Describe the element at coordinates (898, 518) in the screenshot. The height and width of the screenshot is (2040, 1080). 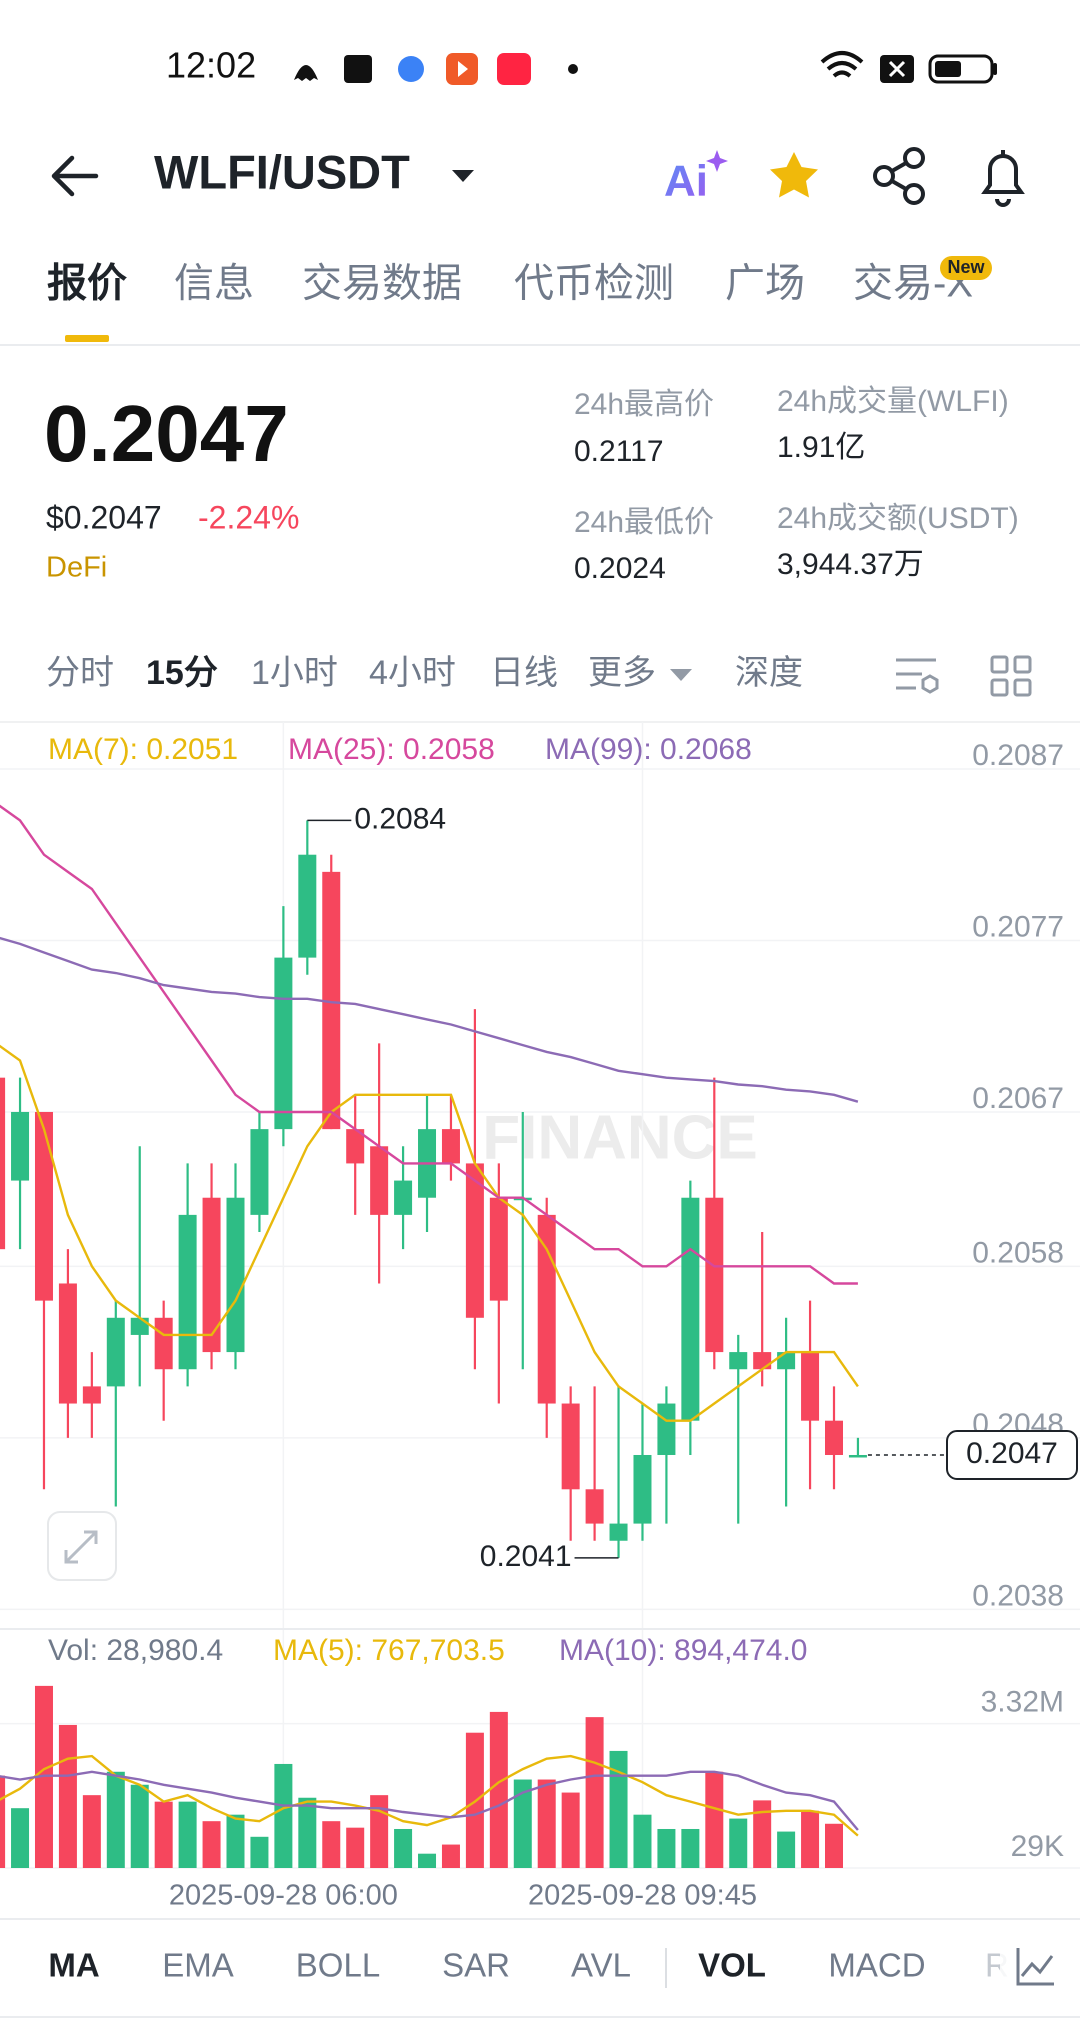
I see `stat-label: 24h成交额(USDT)` at that location.